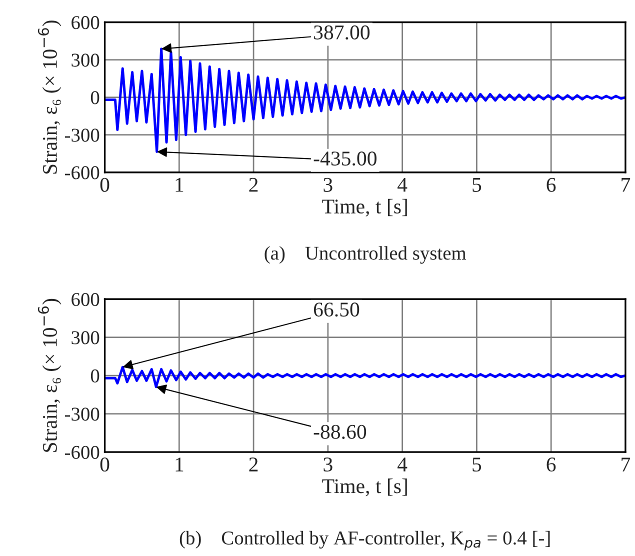 The width and height of the screenshot is (635, 556). Describe the element at coordinates (340, 431) in the screenshot. I see `annotation: -88.60` at that location.